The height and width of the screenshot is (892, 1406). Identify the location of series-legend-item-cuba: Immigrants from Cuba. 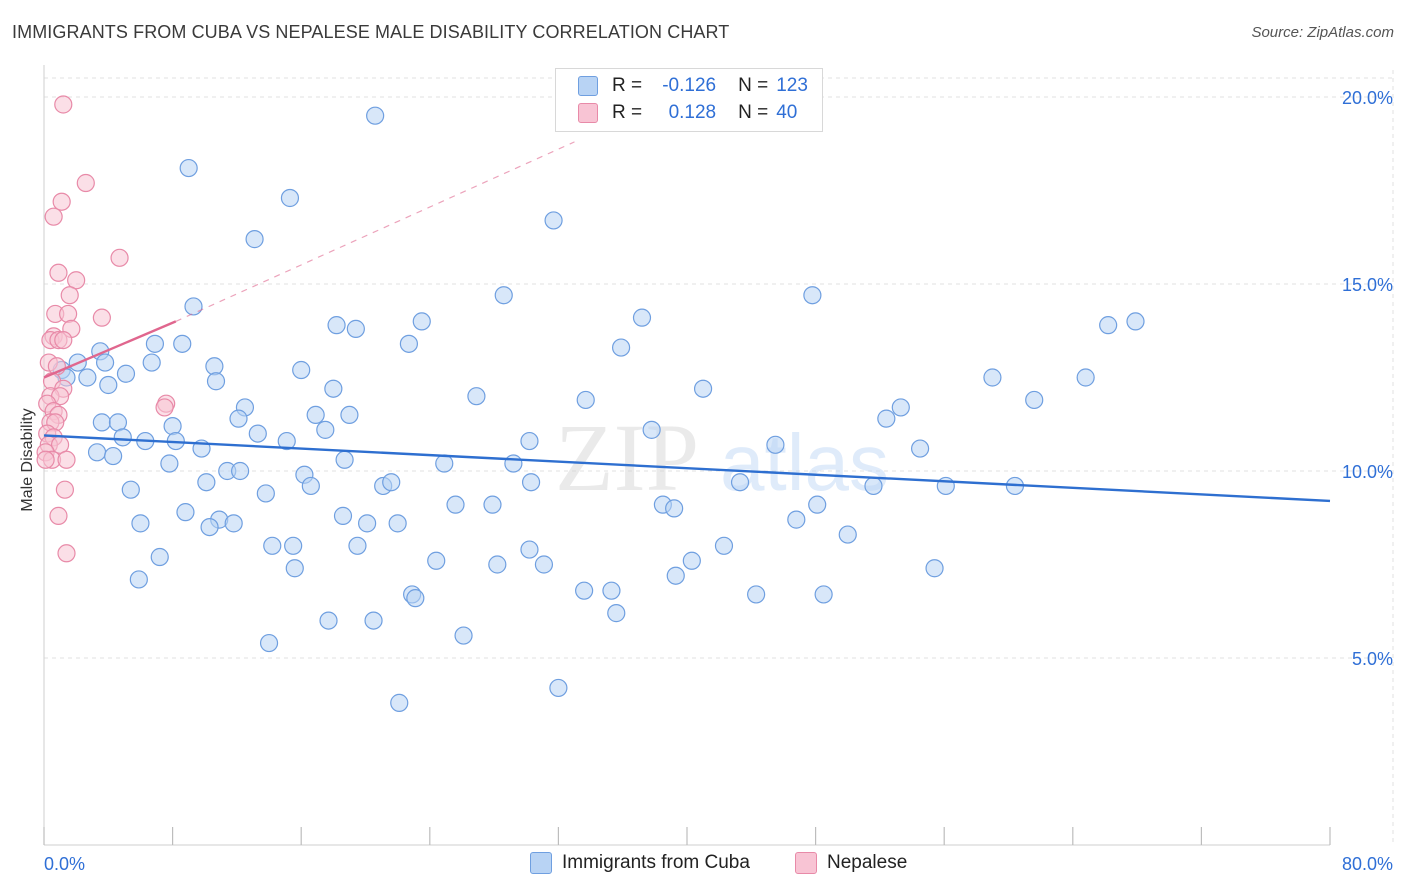
(640, 863).